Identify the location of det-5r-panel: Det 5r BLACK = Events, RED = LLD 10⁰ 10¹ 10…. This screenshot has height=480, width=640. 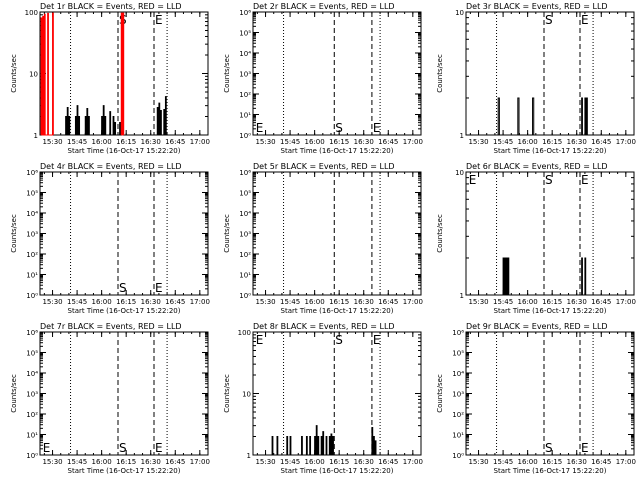
(323, 238).